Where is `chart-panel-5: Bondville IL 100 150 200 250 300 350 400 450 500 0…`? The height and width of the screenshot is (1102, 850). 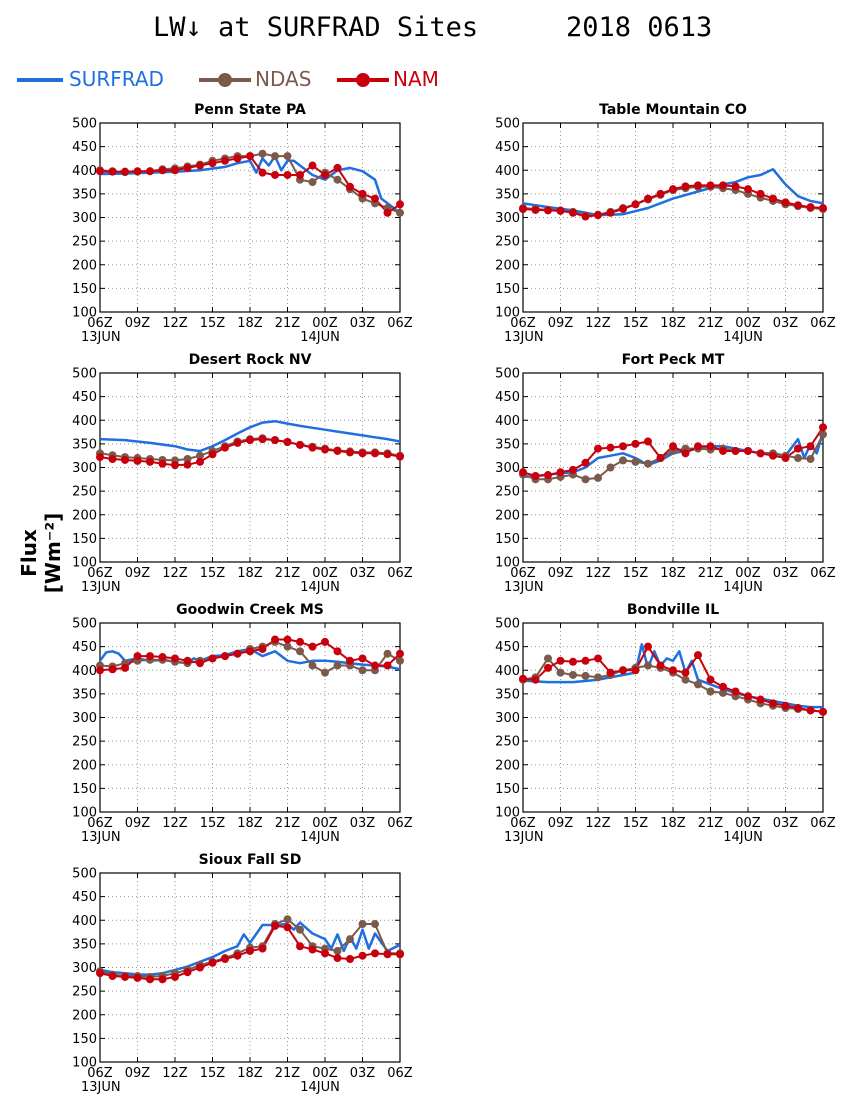
chart-panel-5: Bondville IL 100 150 200 250 300 350 400 450 500 0… is located at coordinates (665, 723).